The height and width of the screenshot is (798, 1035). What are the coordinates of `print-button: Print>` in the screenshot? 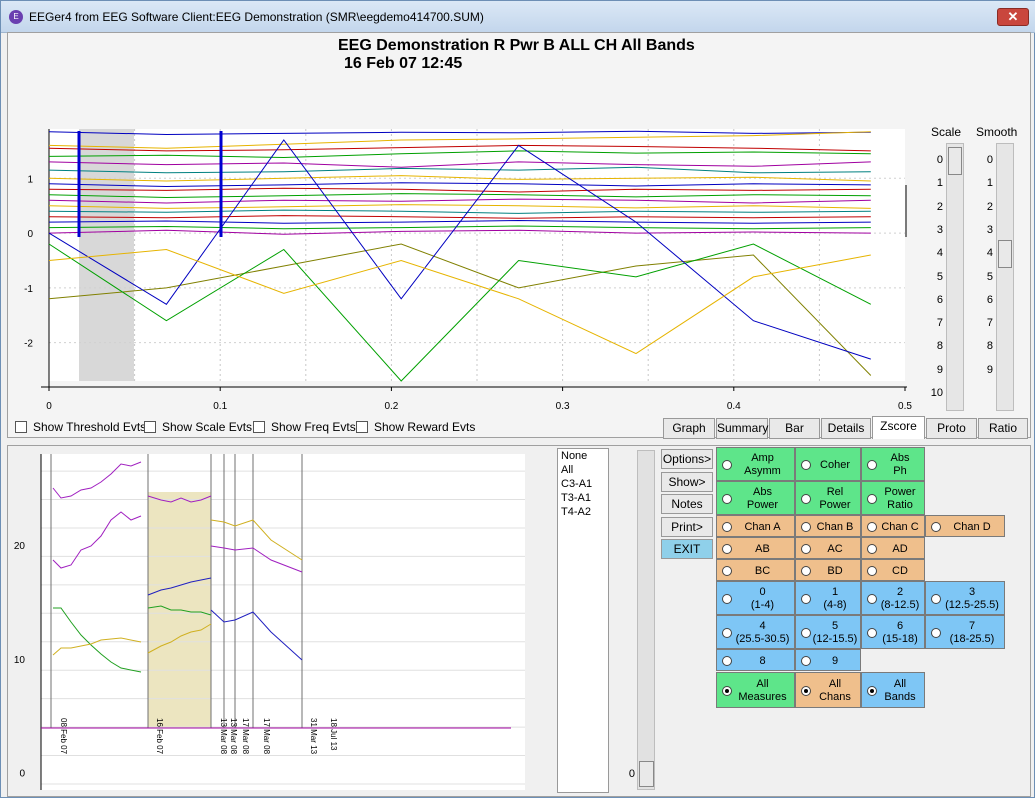 It's located at (687, 526).